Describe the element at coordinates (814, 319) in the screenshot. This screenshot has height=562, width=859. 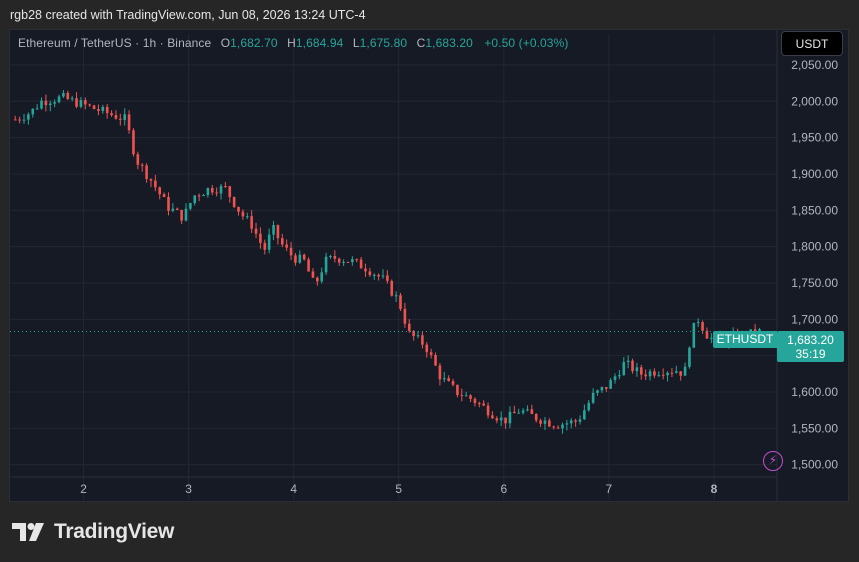
I see `y-tick-label: 1,700.00` at that location.